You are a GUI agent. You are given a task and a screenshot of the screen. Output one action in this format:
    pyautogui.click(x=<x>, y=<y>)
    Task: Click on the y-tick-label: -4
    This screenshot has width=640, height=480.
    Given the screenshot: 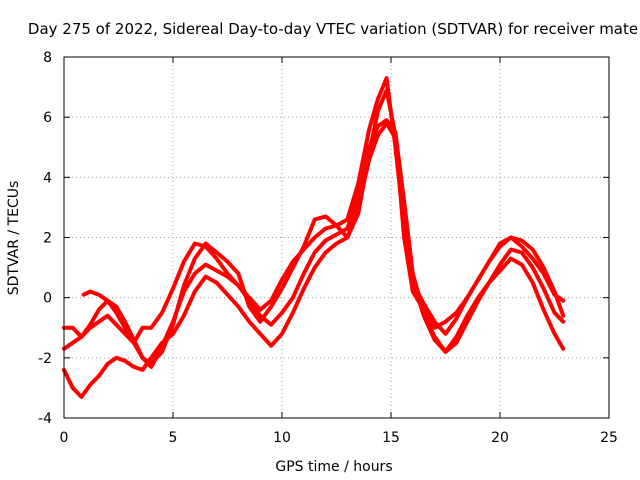 What is the action you would take?
    pyautogui.click(x=45, y=419)
    